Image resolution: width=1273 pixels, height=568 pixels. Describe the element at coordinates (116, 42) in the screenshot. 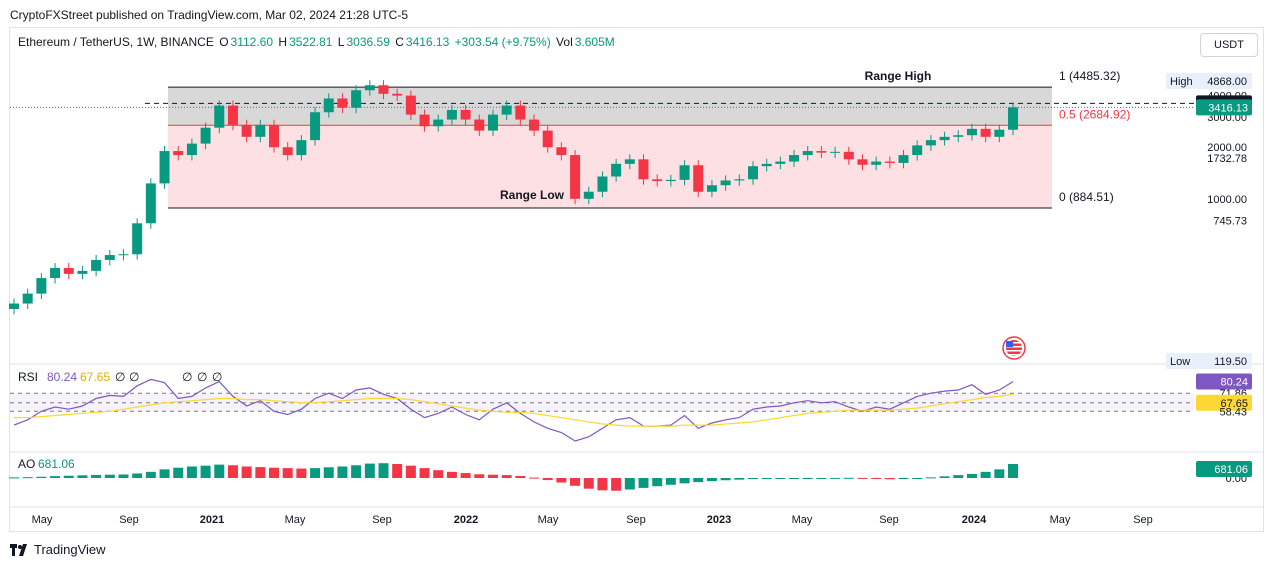

I see `symbol-name: Ethereum / TetherUS, 1W, BINANCE` at that location.